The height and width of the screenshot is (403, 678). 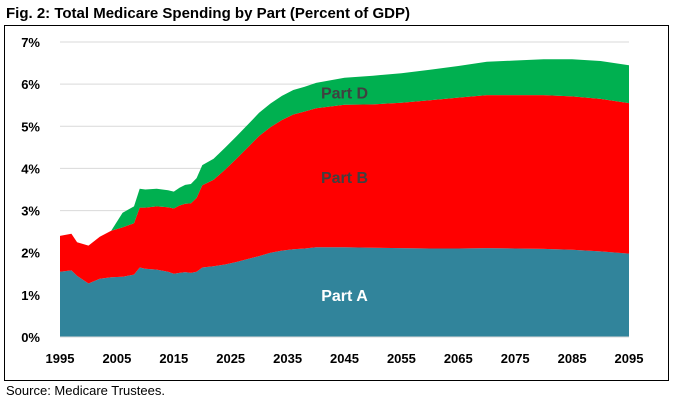 What do you see at coordinates (30, 211) in the screenshot?
I see `y-tick-label: 3%` at bounding box center [30, 211].